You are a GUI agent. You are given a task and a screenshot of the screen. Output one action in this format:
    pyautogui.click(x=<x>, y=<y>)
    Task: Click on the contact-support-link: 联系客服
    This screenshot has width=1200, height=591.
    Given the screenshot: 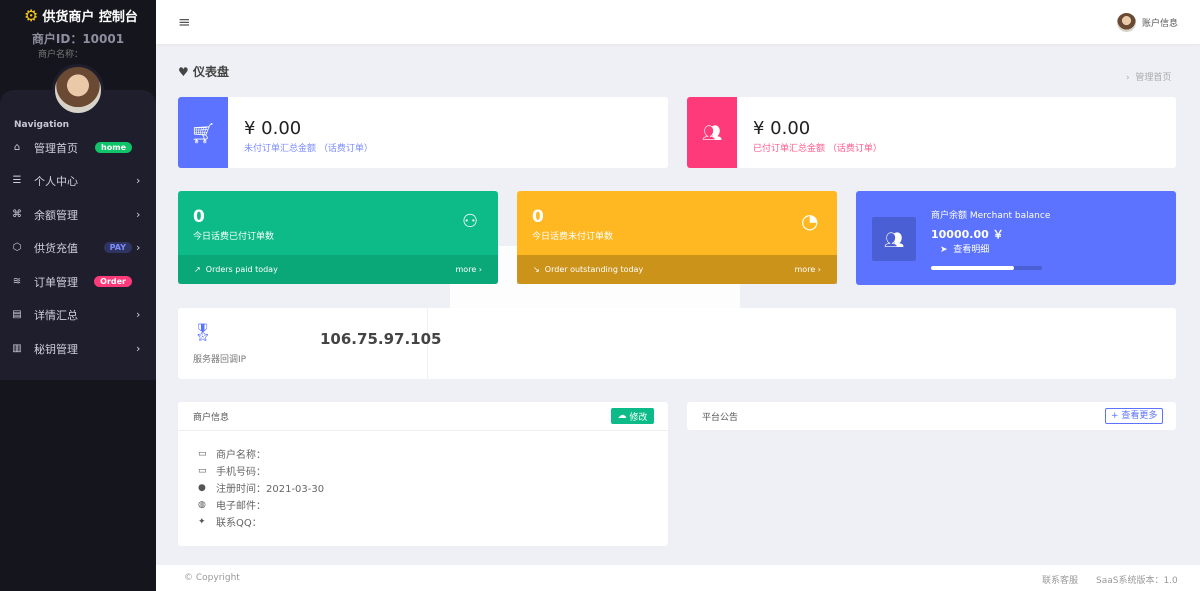 What is the action you would take?
    pyautogui.click(x=1060, y=581)
    